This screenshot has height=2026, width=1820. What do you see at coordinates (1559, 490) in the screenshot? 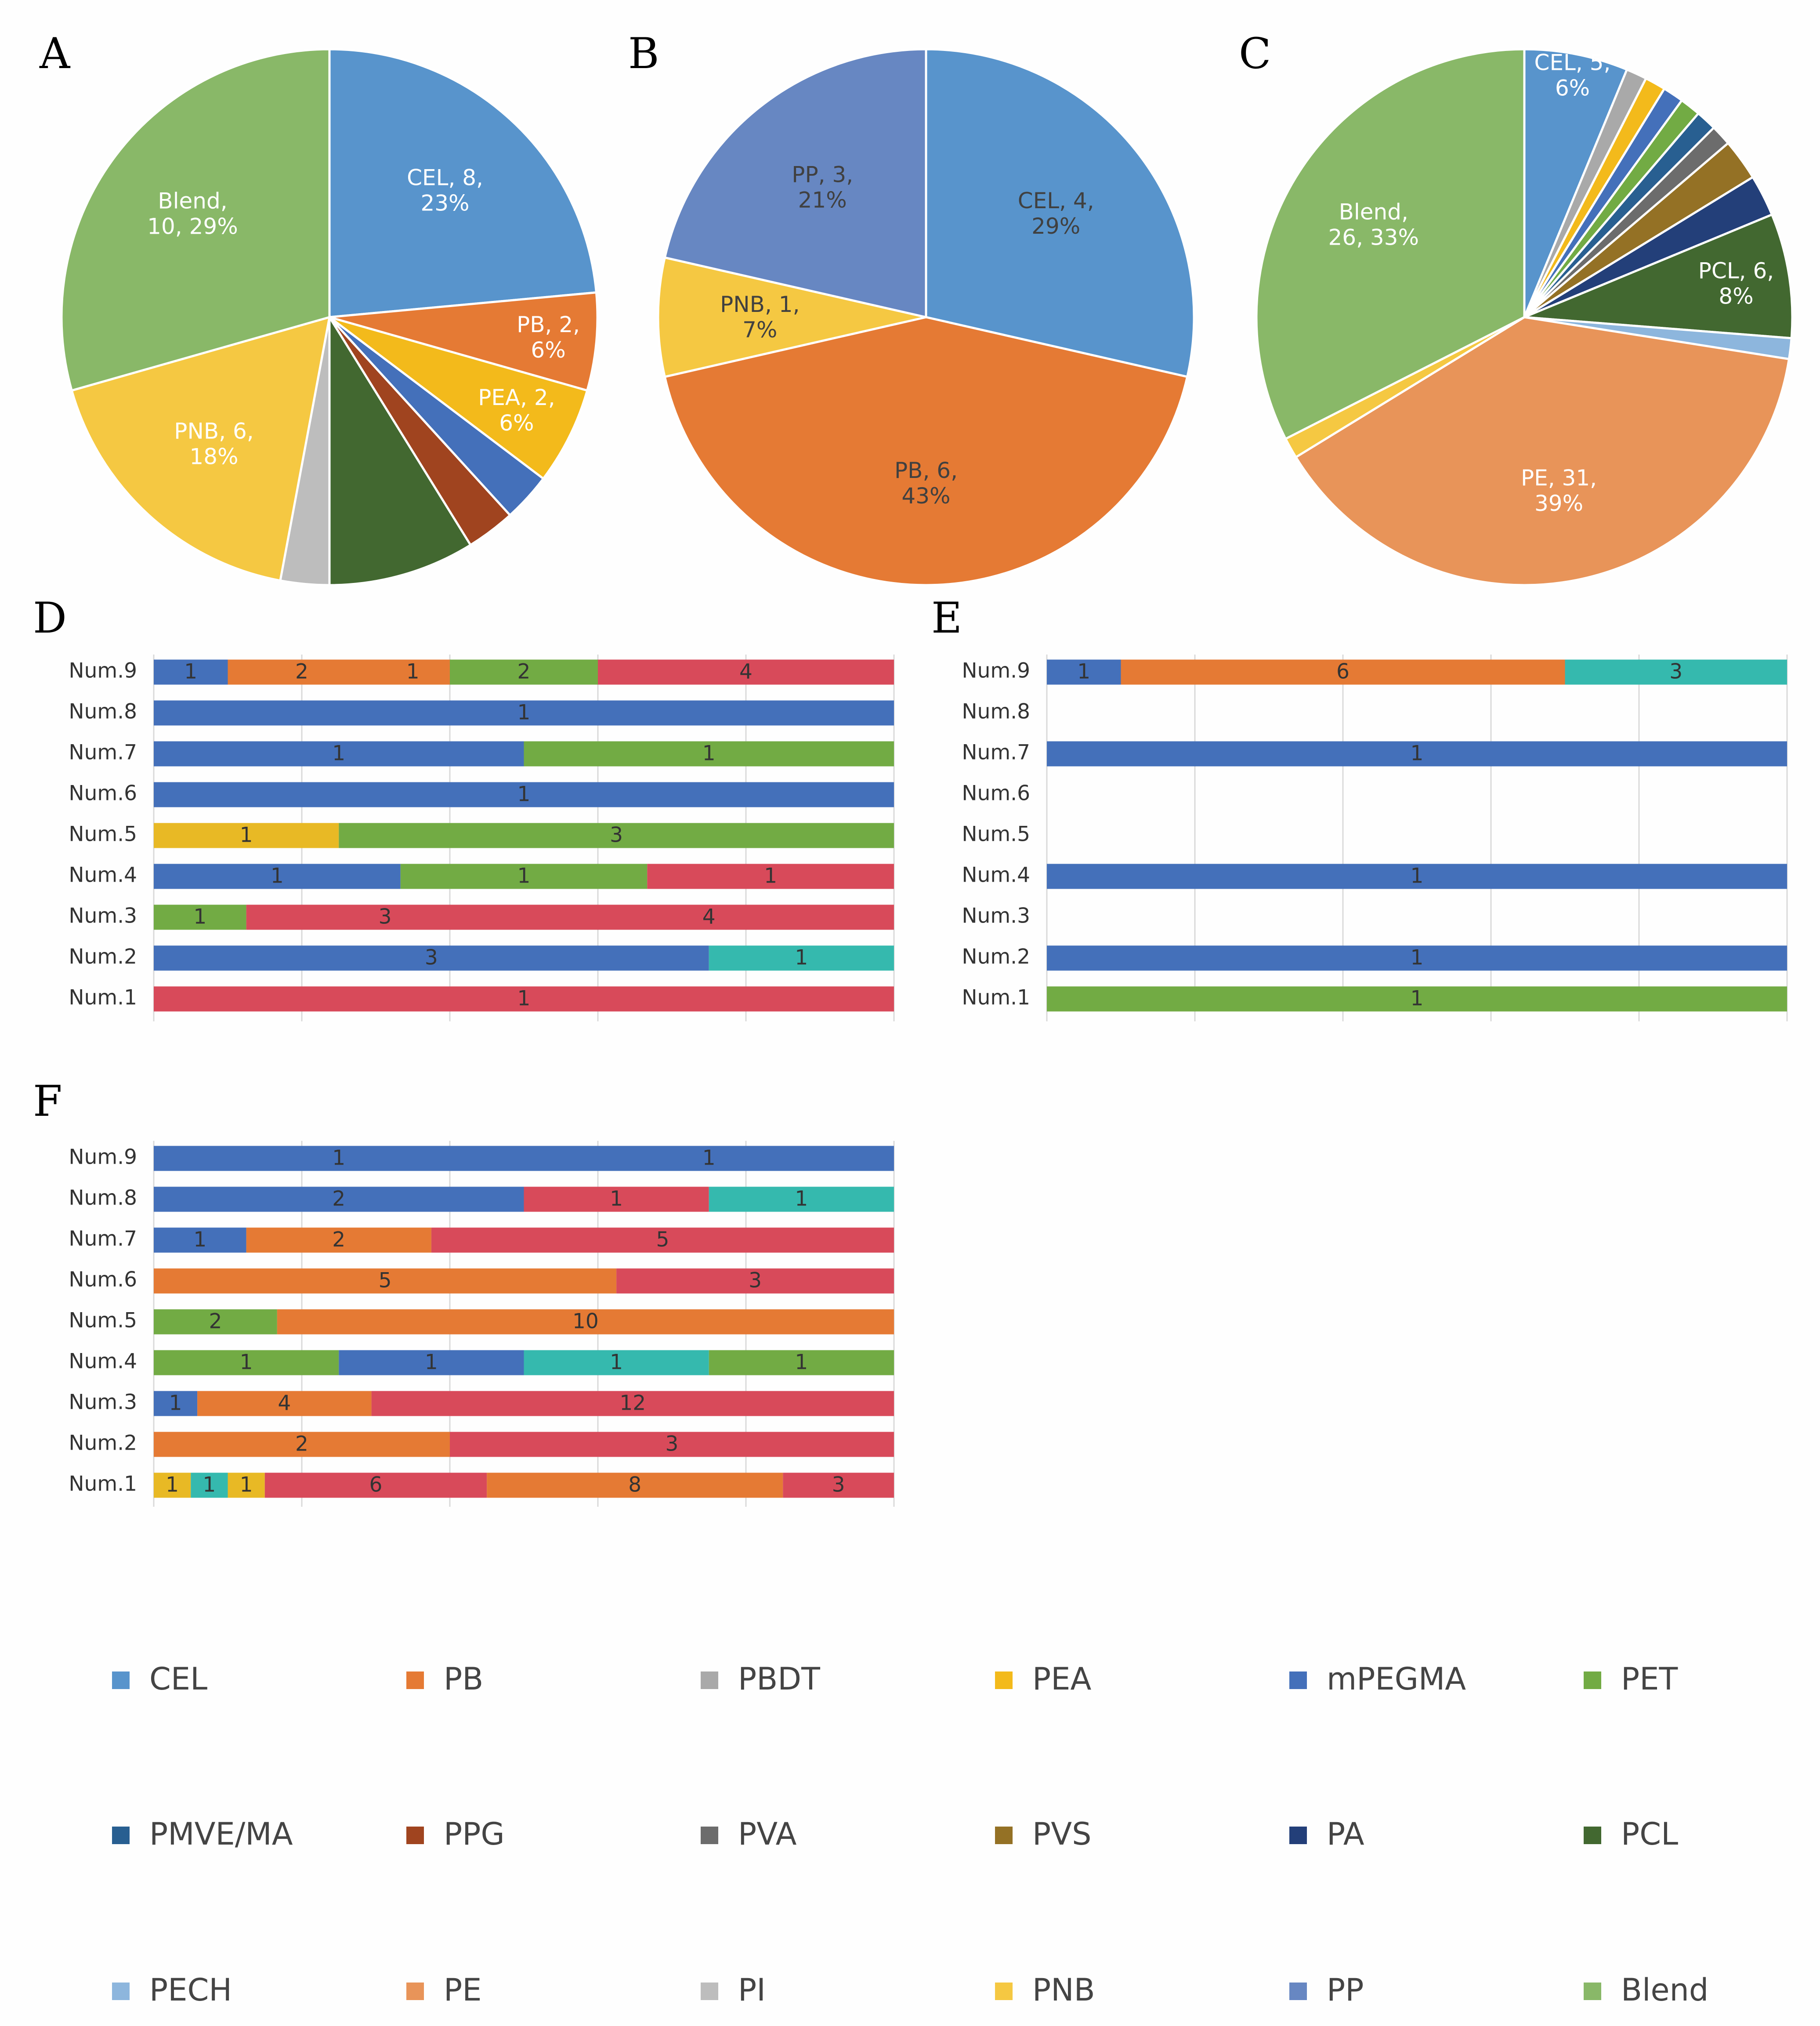
I see `pie-c-label-pe: PE, 31, 39%` at bounding box center [1559, 490].